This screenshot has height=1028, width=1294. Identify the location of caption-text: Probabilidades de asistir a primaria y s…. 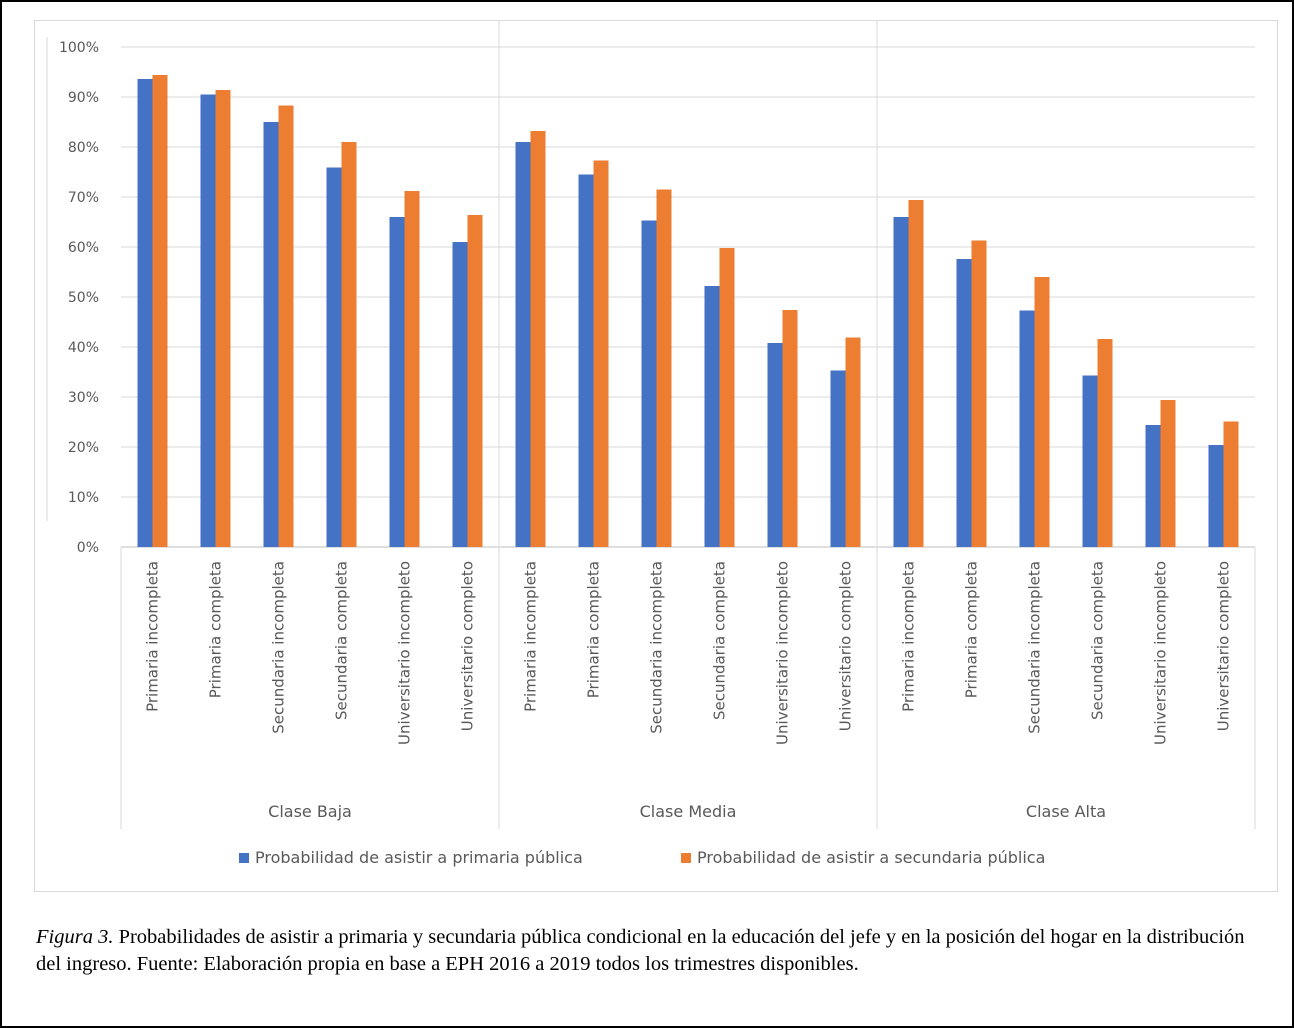
(640, 950).